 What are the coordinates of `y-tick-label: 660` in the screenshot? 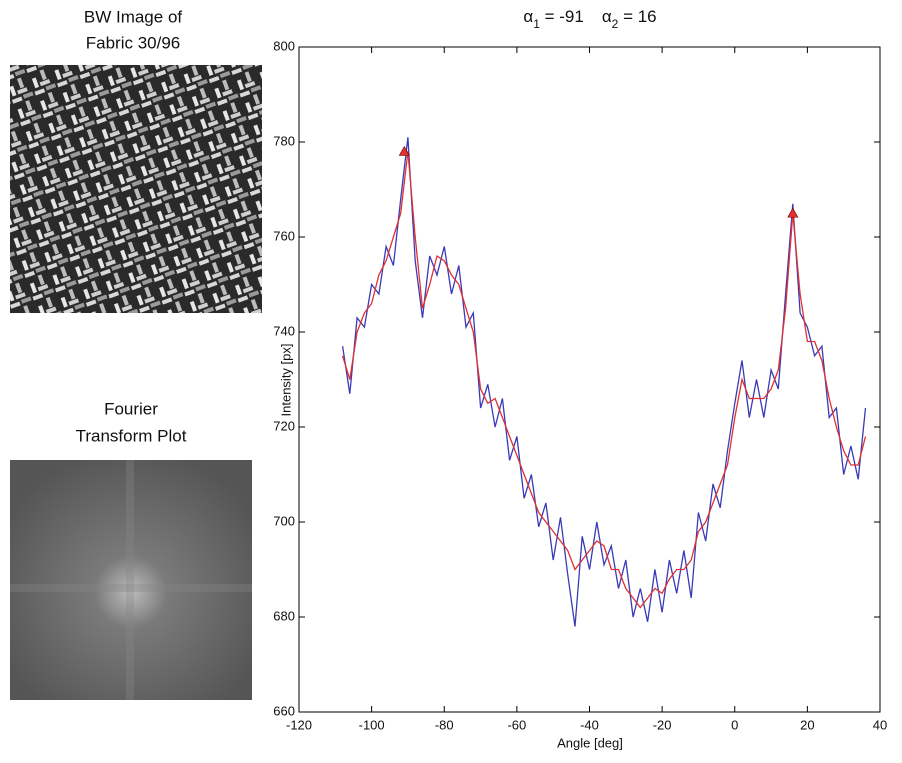 It's located at (284, 710).